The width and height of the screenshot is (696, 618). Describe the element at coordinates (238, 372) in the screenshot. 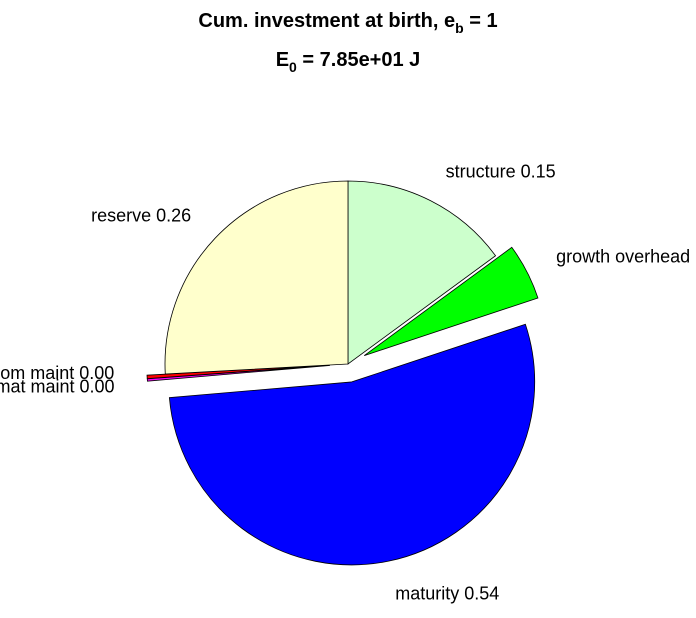

I see `pie-slice-som-maint` at that location.